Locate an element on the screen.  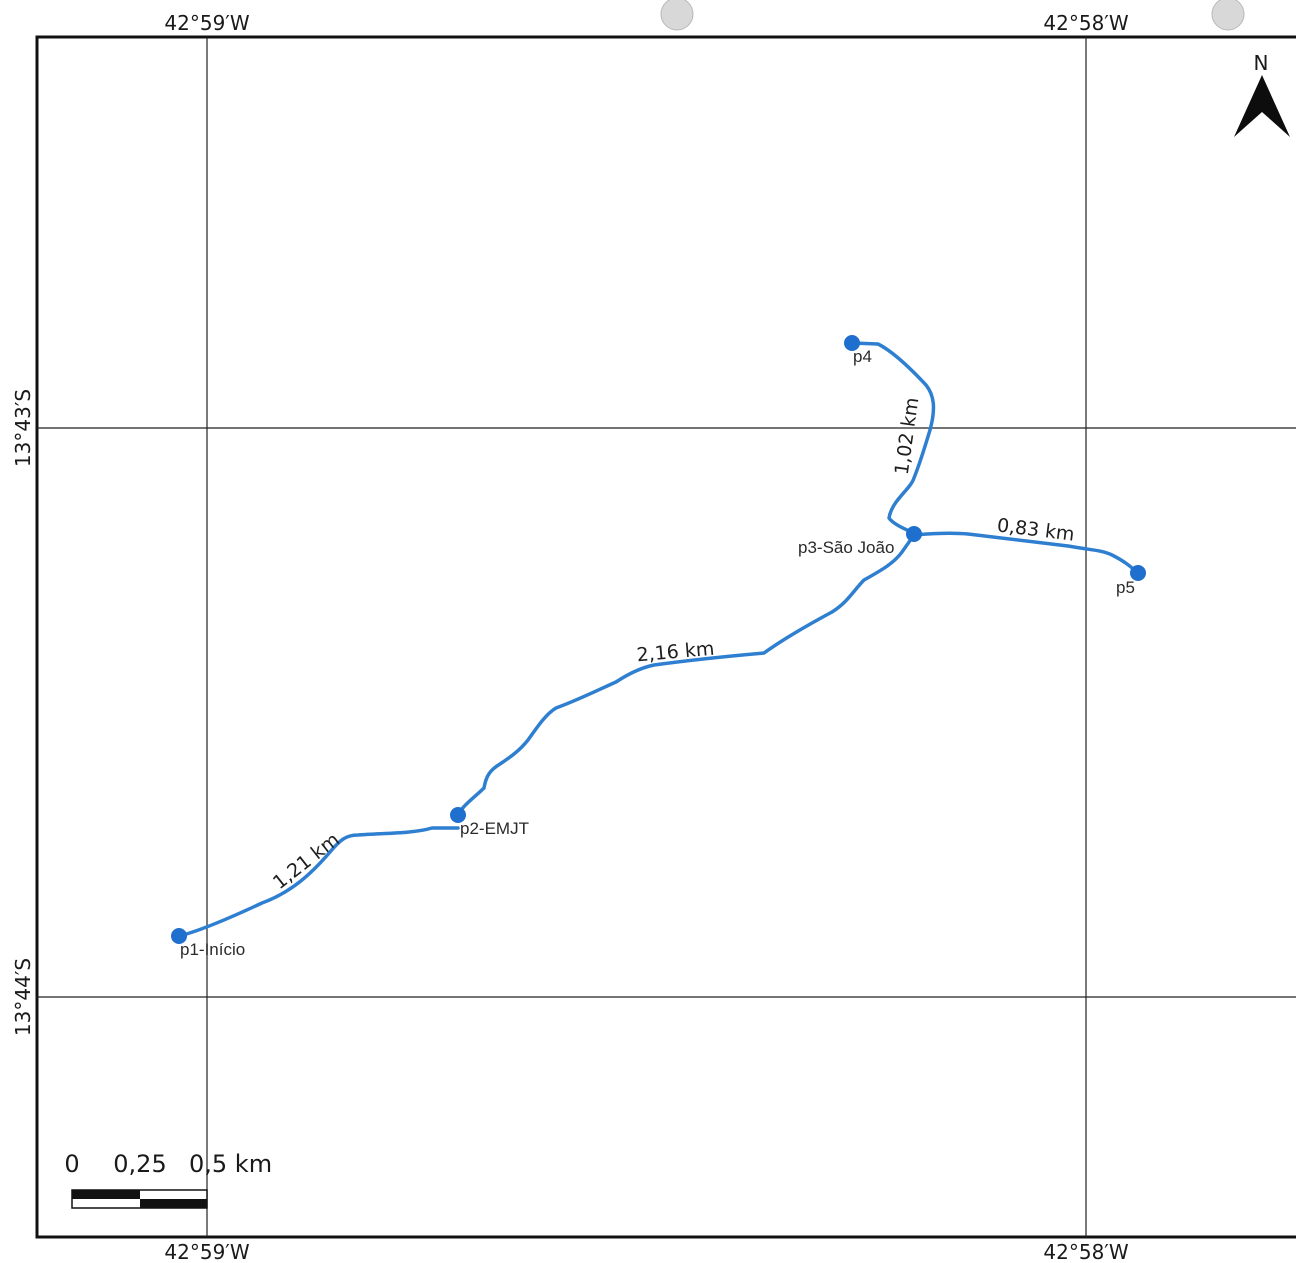
route-segment-p3-p4 is located at coordinates (893, 438).